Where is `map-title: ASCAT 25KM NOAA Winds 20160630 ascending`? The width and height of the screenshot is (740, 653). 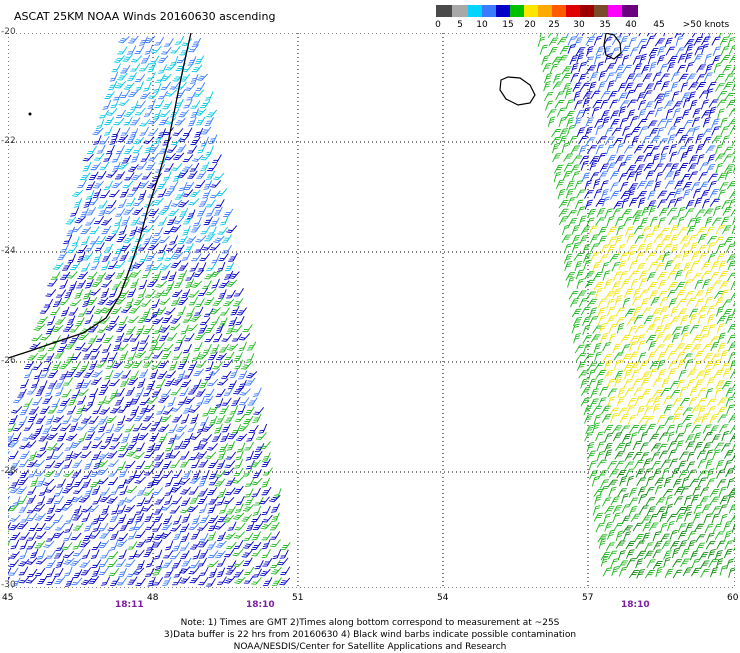
map-title: ASCAT 25KM NOAA Winds 20160630 ascending is located at coordinates (144, 16).